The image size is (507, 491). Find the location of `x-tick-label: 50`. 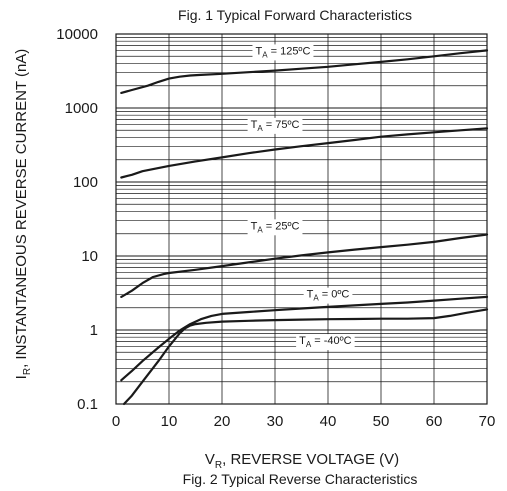

x-tick-label: 50 is located at coordinates (381, 421).